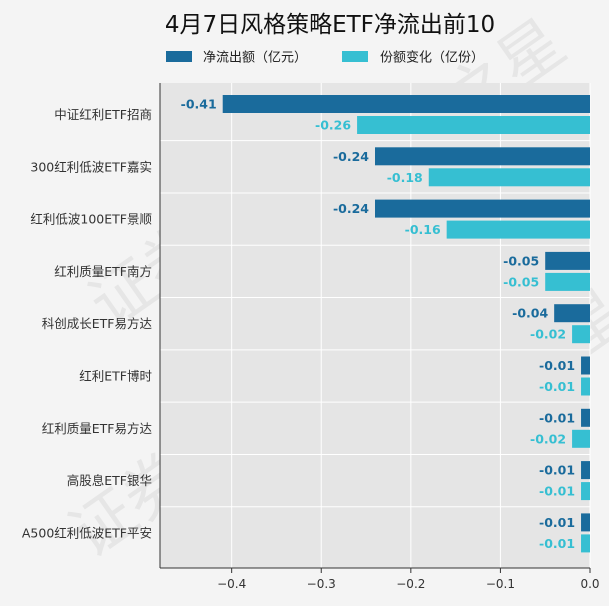 The width and height of the screenshot is (609, 606). I want to click on legend-label-net-outflow: 净流出额（亿元）, so click(255, 58).